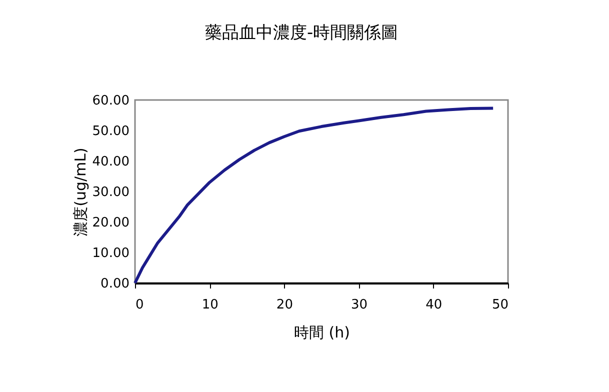  What do you see at coordinates (322, 333) in the screenshot?
I see `x-axis-title: 時間 (h)` at bounding box center [322, 333].